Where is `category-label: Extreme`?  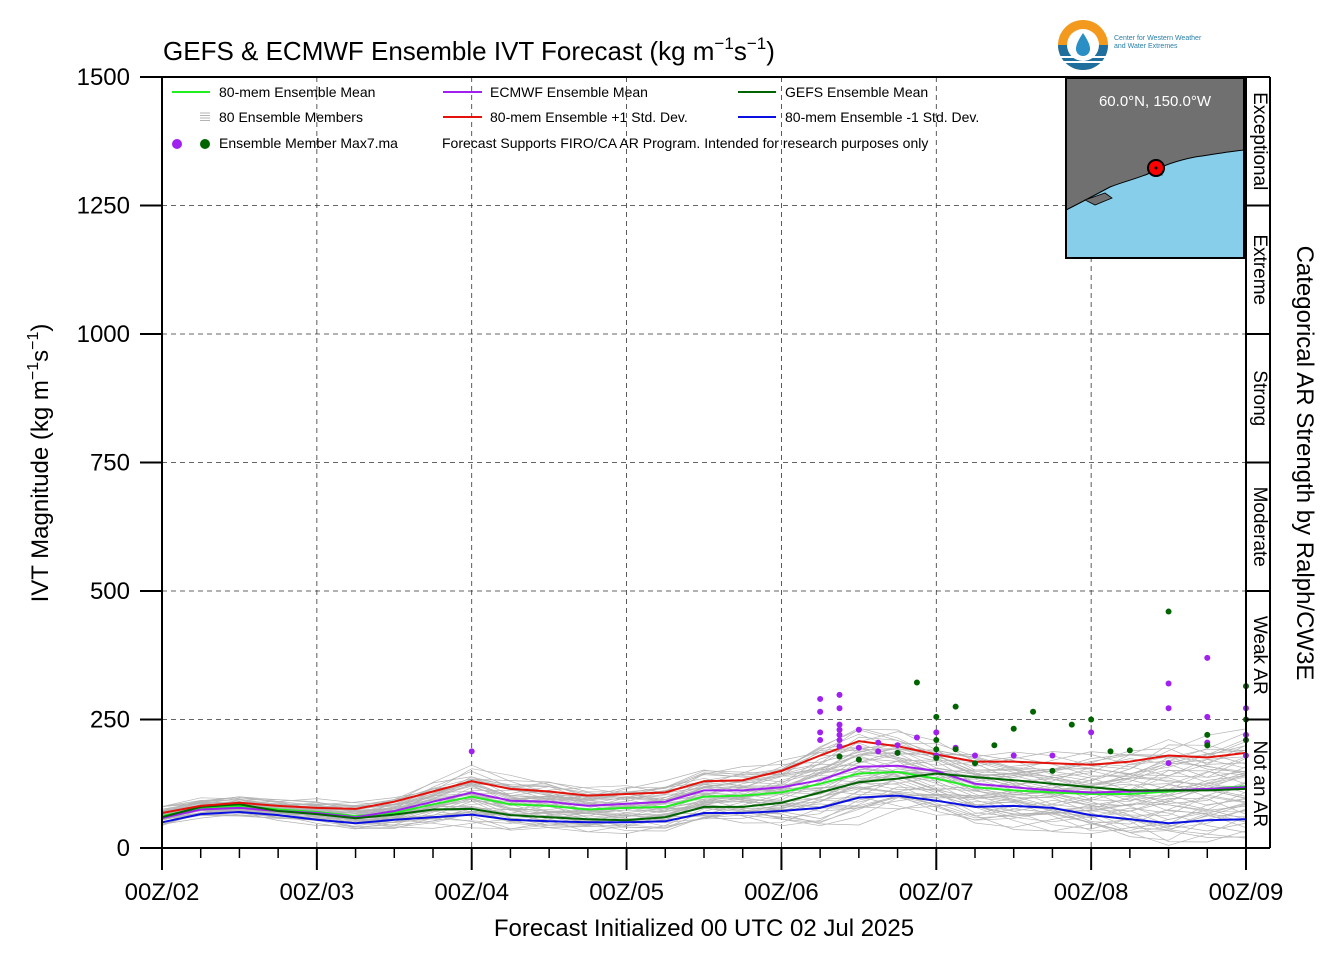 category-label: Extreme is located at coordinates (1259, 269).